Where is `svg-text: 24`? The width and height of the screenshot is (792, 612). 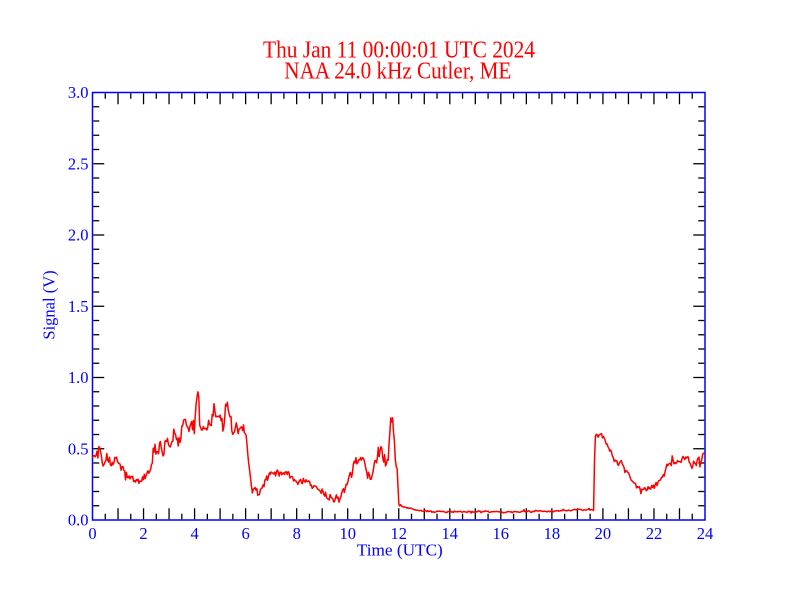
svg-text: 24 is located at coordinates (705, 533).